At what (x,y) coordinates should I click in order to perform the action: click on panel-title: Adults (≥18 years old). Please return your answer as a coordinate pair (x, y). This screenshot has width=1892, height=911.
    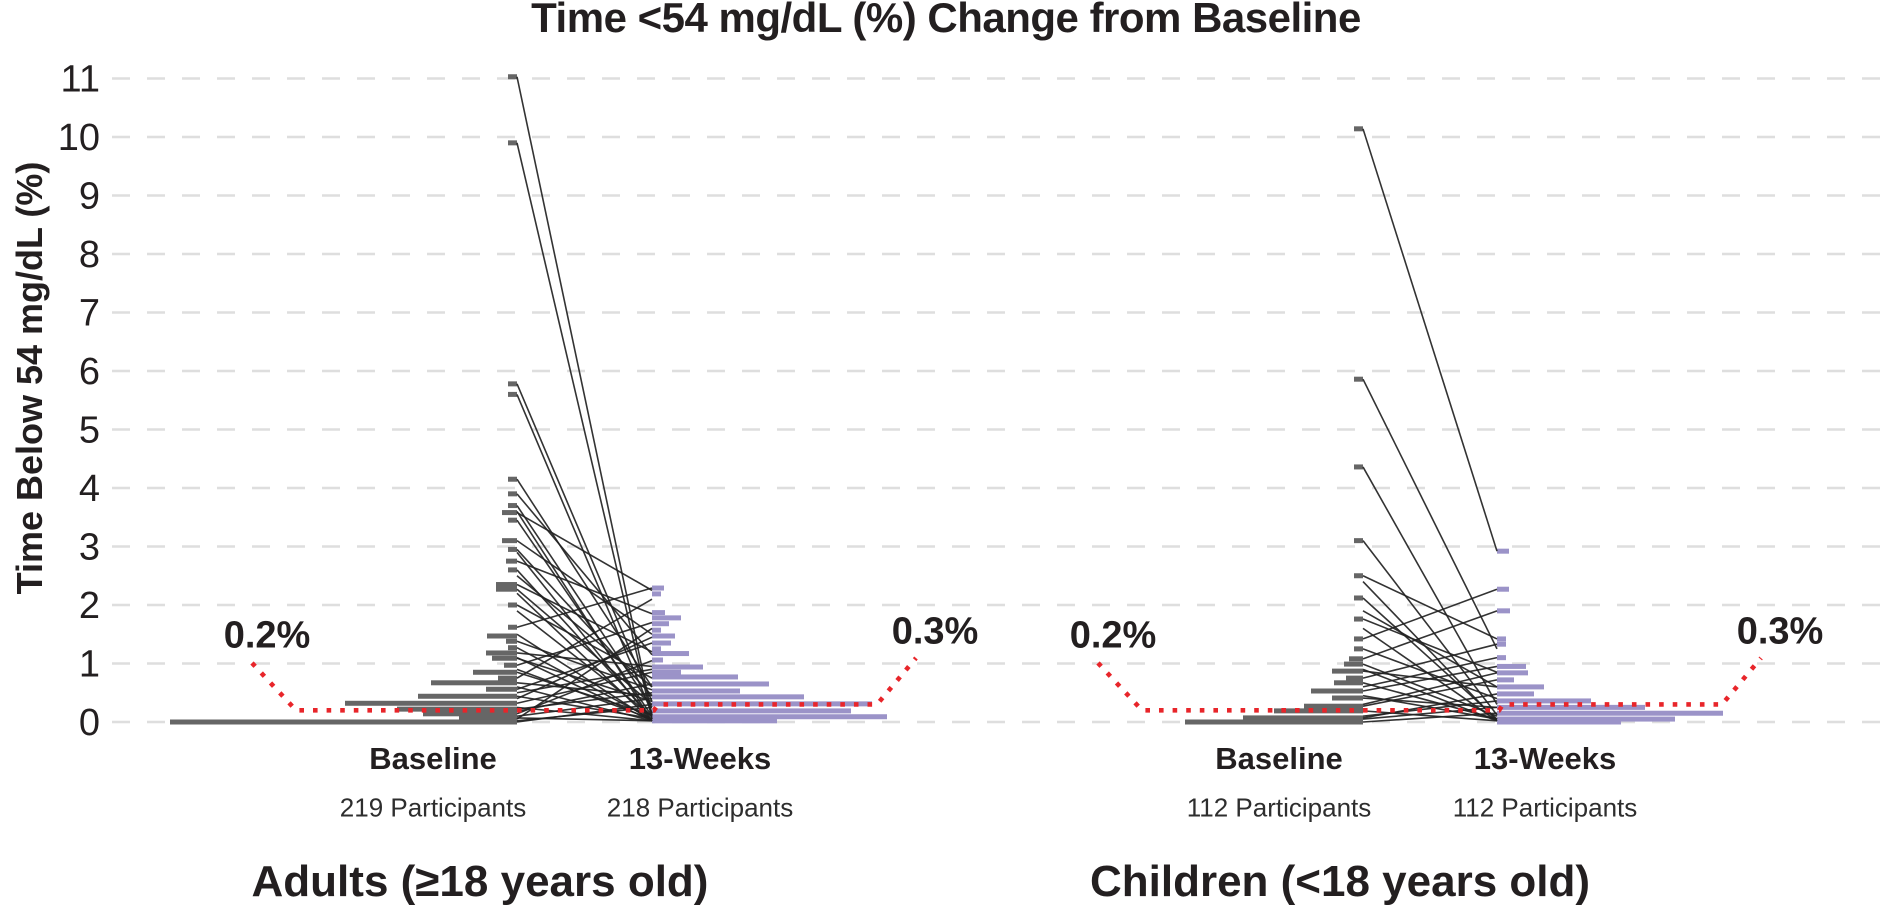
    Looking at the image, I should click on (480, 881).